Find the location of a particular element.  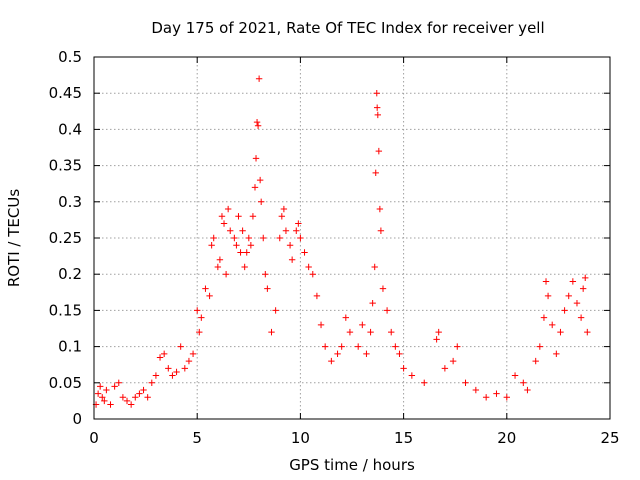

y-tick-label: 0.1 is located at coordinates (70, 347).